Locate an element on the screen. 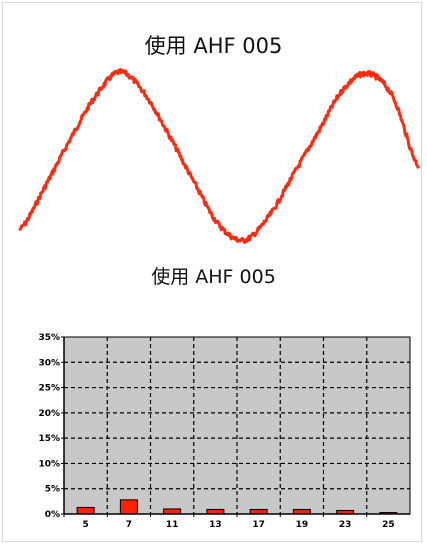 This screenshot has height=547, width=427. x-tick-label: 25 is located at coordinates (388, 525).